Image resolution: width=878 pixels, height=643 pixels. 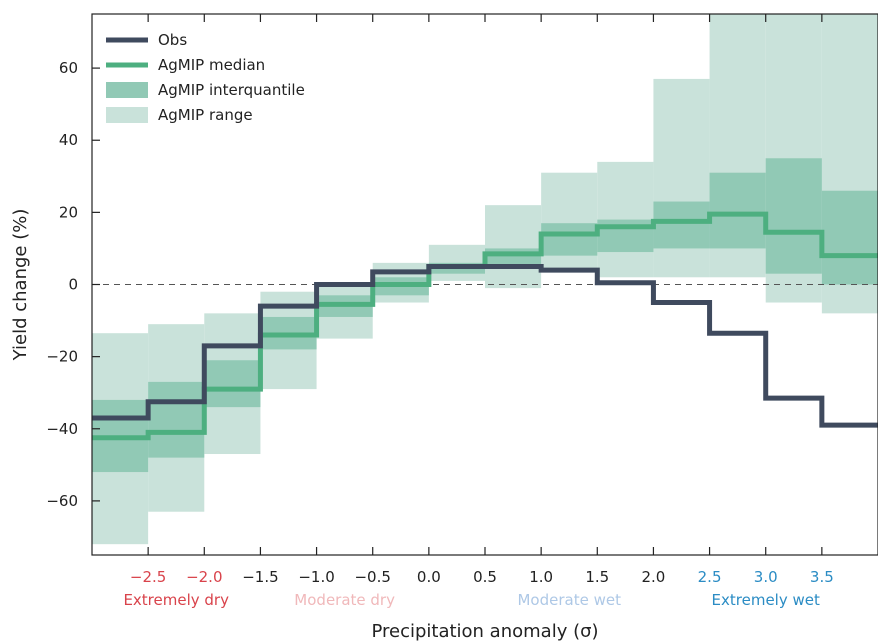 What do you see at coordinates (172, 40) in the screenshot?
I see `legend-label: Obs` at bounding box center [172, 40].